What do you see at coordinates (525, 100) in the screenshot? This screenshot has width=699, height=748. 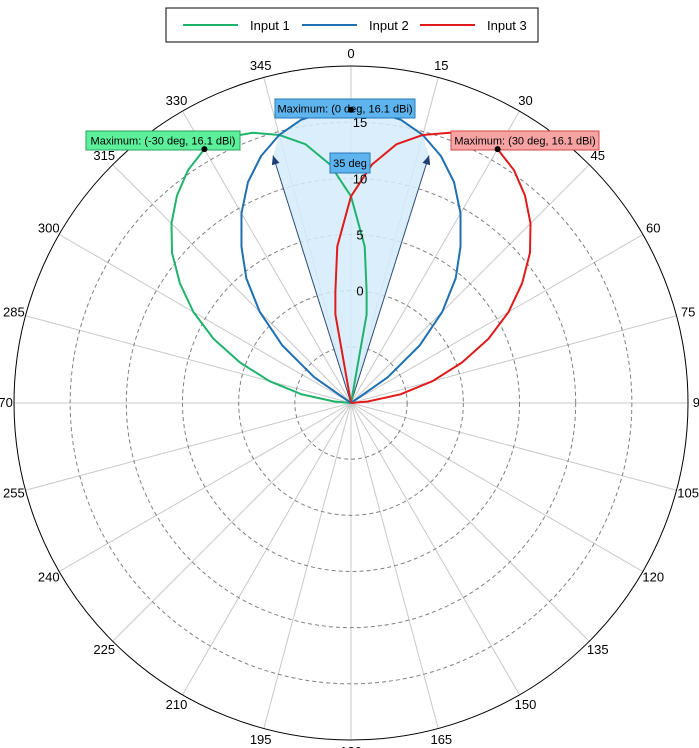 I see `angle-tick-30: 30` at bounding box center [525, 100].